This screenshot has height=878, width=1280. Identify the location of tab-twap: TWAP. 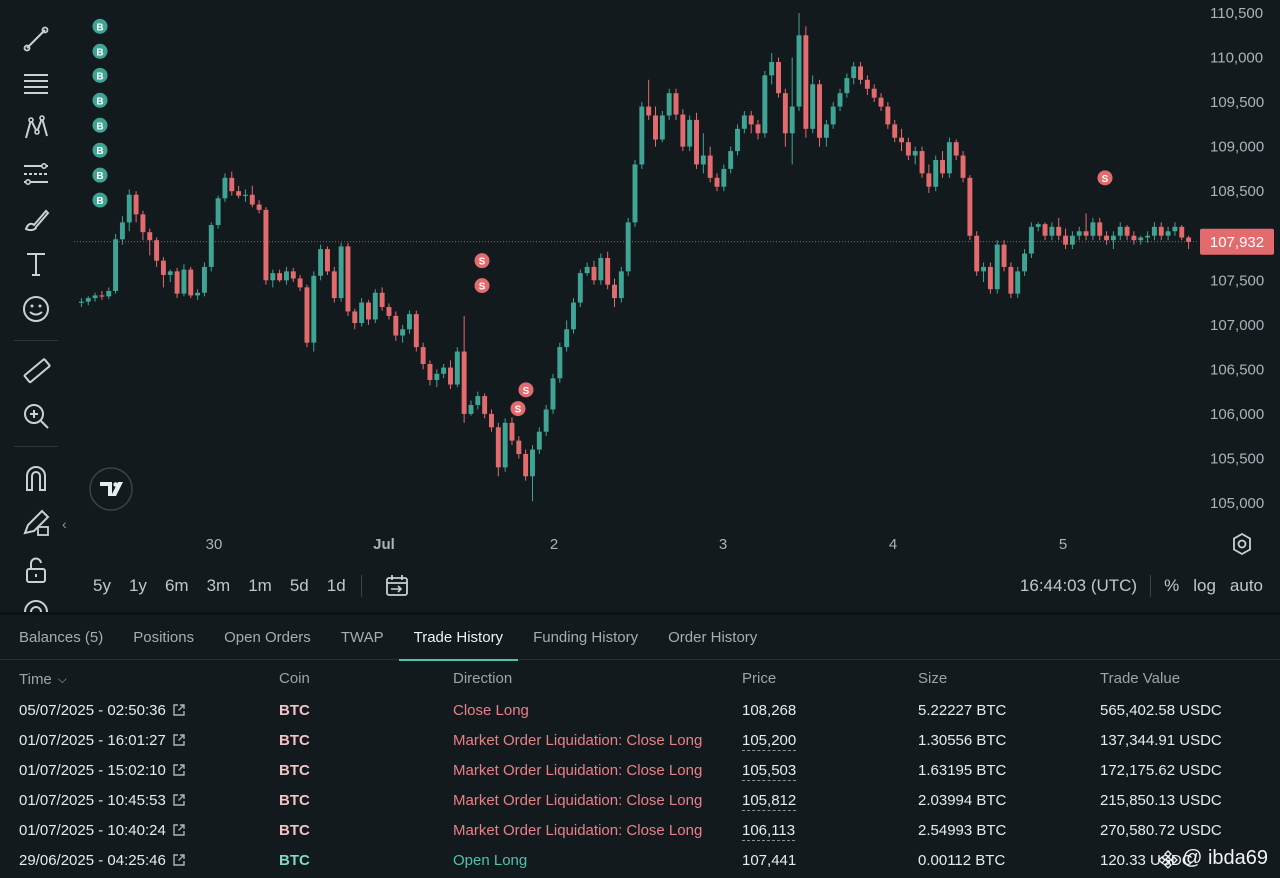
(362, 637).